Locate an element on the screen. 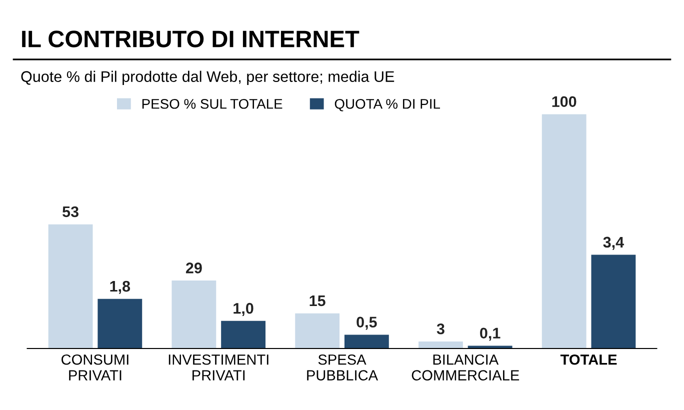  data-label: 1,8 is located at coordinates (120, 287).